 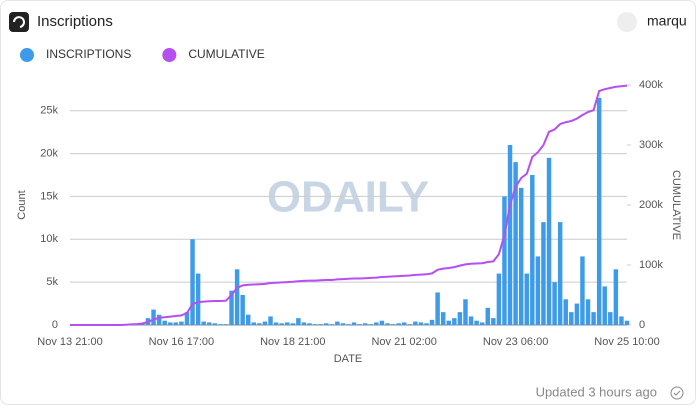 What do you see at coordinates (642, 325) in the screenshot?
I see `y2-tick-label: 0` at bounding box center [642, 325].